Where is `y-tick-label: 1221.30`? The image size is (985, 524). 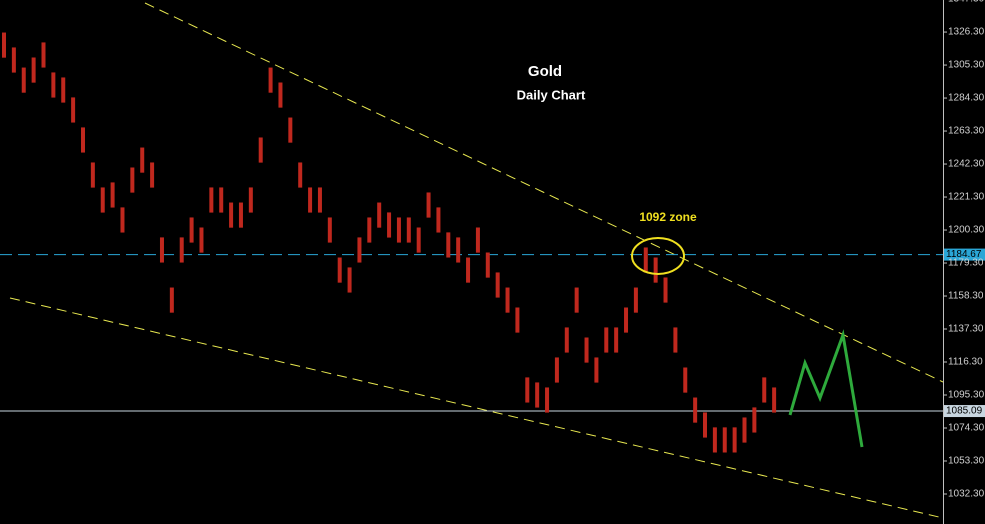 y-tick-label: 1221.30 is located at coordinates (966, 197).